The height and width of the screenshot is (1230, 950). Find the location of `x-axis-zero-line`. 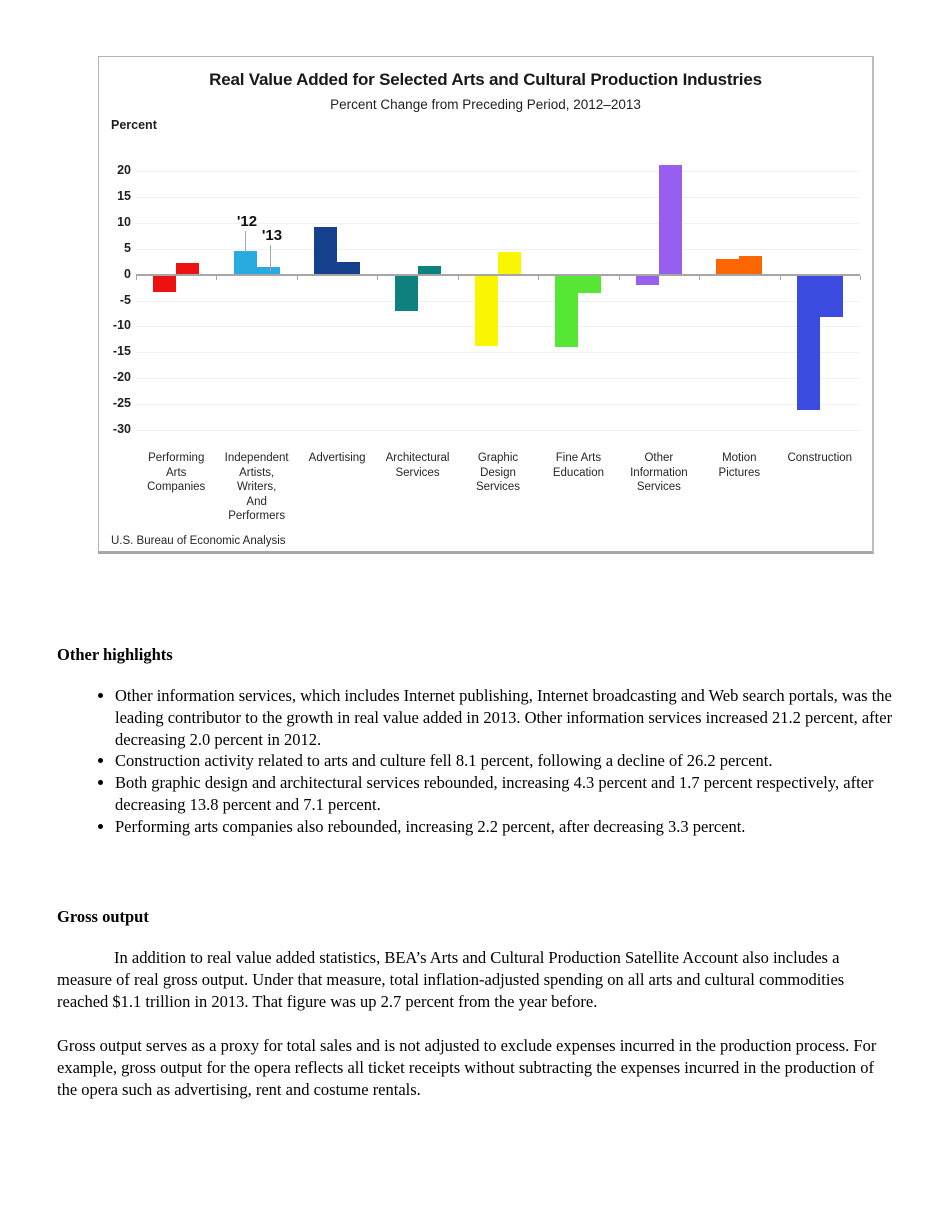

x-axis-zero-line is located at coordinates (498, 274).